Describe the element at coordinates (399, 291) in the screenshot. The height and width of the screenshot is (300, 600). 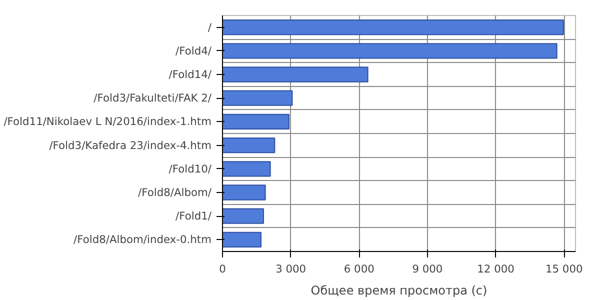
I see `x-axis-title: Общее время просмотра (с)` at that location.